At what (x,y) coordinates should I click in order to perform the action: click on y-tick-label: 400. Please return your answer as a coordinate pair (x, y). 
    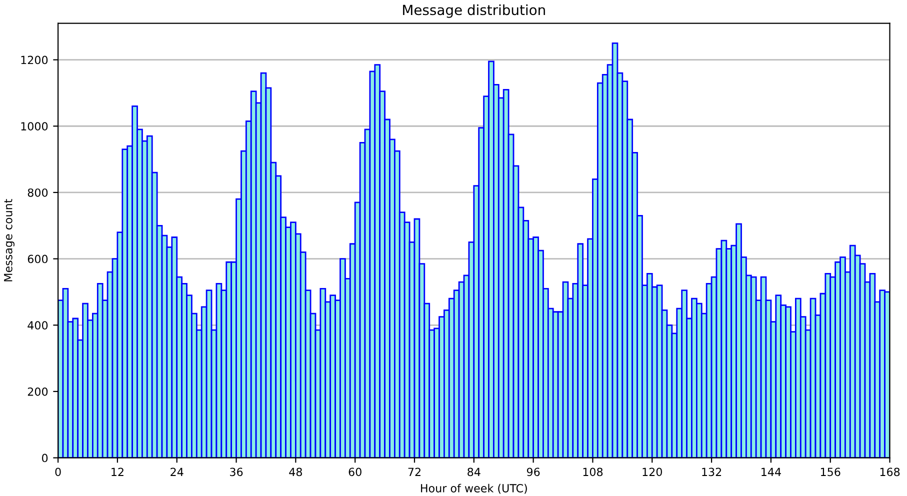
    Looking at the image, I should click on (38, 325).